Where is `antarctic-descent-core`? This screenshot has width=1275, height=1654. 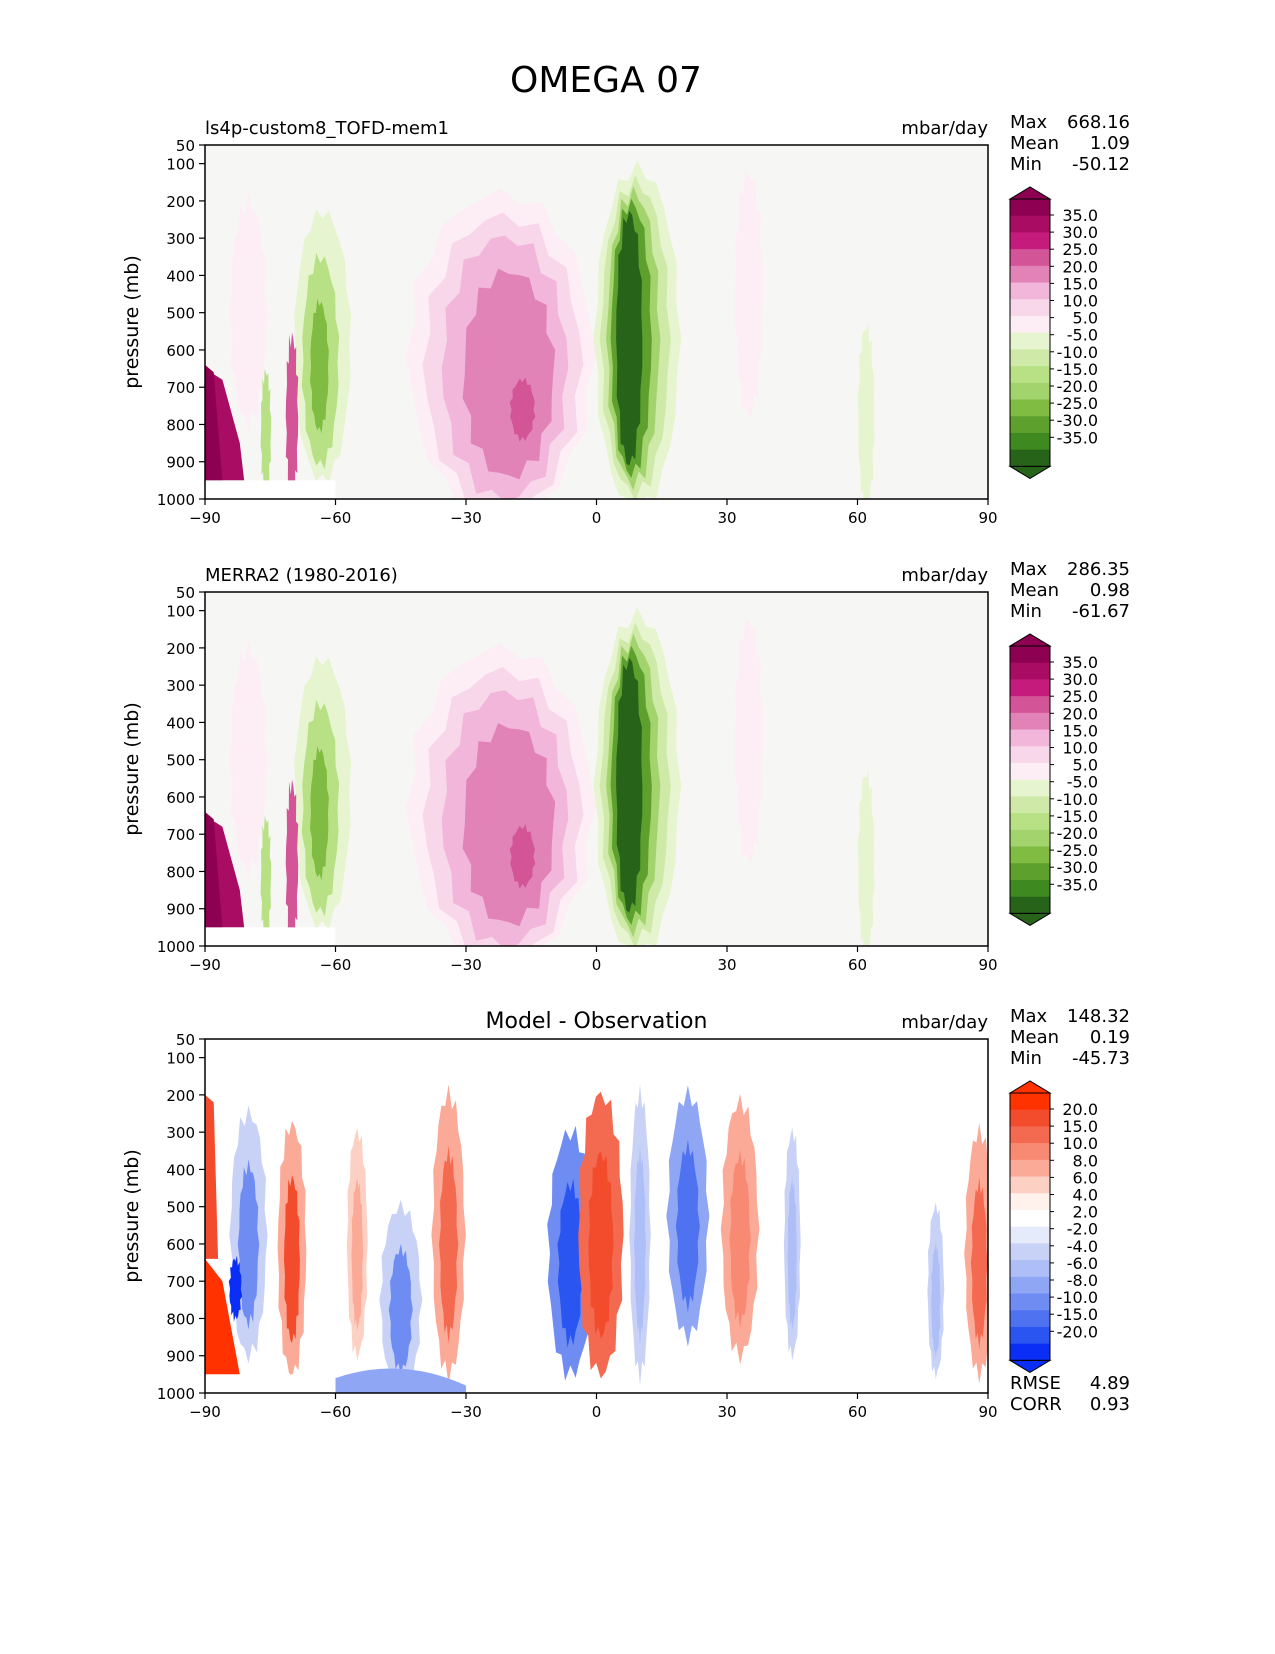 antarctic-descent-core is located at coordinates (214, 869).